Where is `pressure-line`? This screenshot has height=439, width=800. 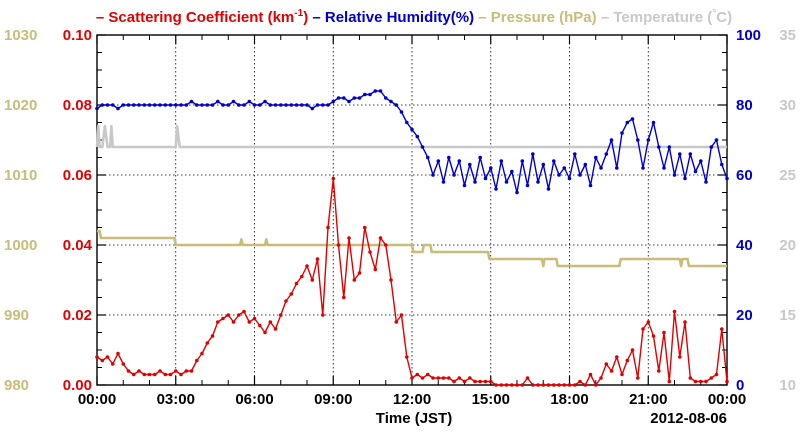
pressure-line is located at coordinates (412, 248).